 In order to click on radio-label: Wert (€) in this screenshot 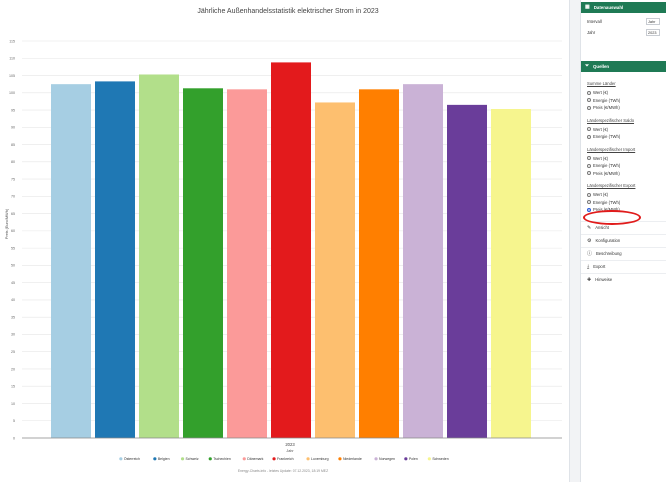, I will do `click(601, 158)`.